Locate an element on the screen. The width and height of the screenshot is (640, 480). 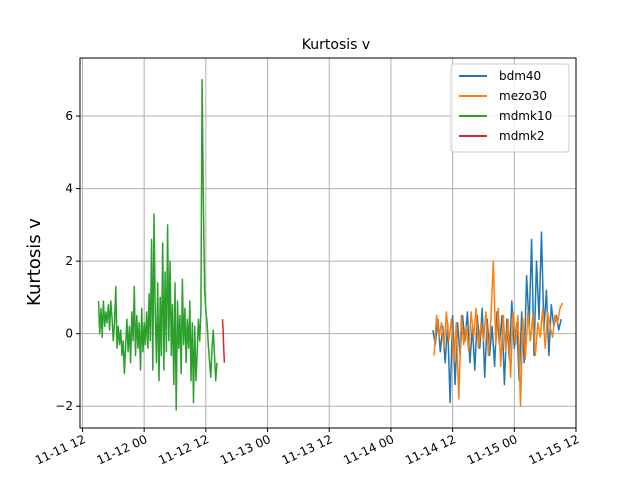
series-line-mezo30 is located at coordinates (498, 333).